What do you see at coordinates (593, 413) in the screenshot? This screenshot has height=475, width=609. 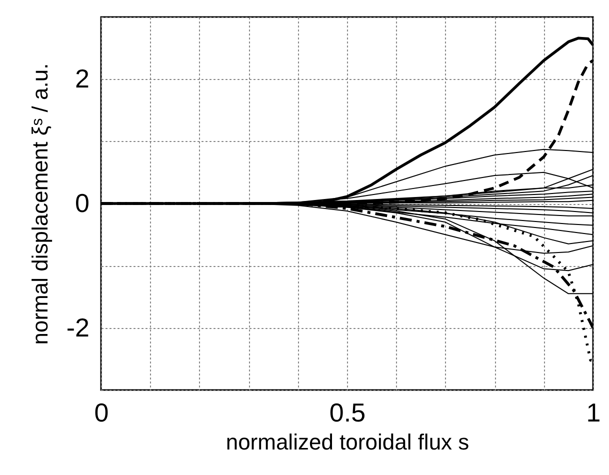 I see `x-tick-label: 1` at bounding box center [593, 413].